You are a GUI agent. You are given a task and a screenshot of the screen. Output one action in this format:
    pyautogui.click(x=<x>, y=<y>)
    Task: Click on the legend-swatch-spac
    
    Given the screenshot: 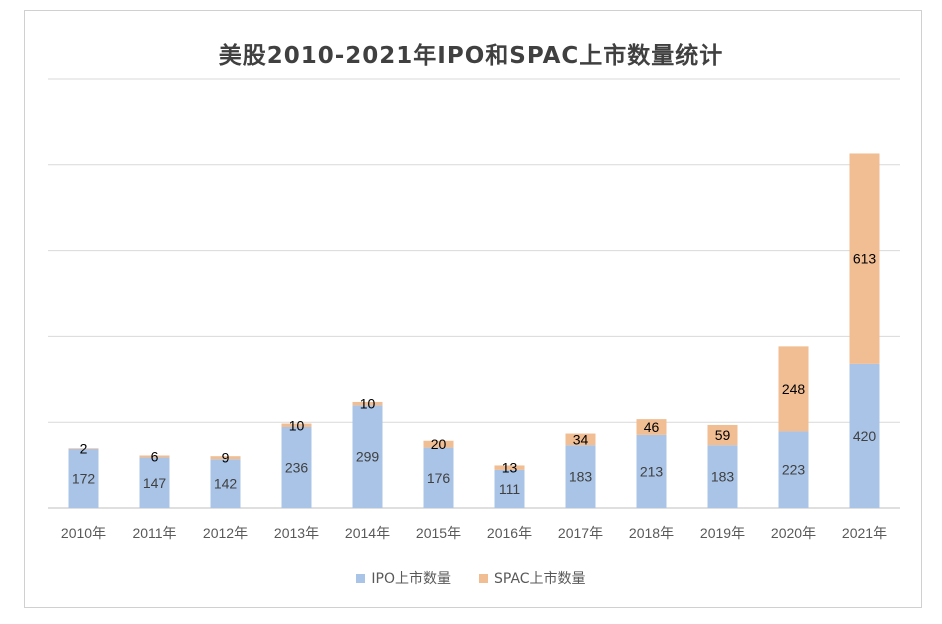 What is the action you would take?
    pyautogui.click(x=484, y=578)
    